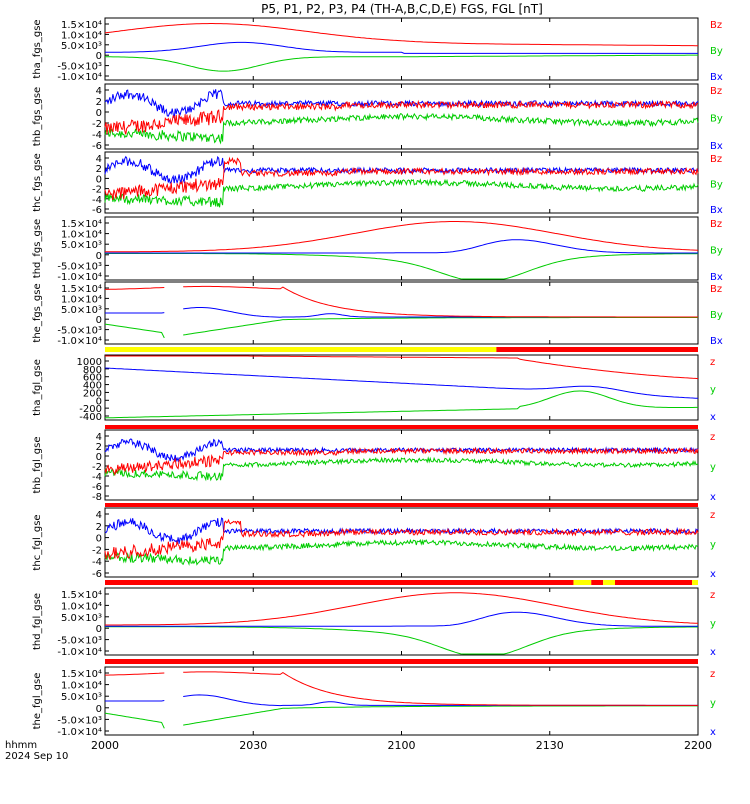 Image resolution: width=750 pixels, height=804 pixels. What do you see at coordinates (37, 182) in the screenshot?
I see `y-axis-label: thc_fgs_gse` at bounding box center [37, 182].